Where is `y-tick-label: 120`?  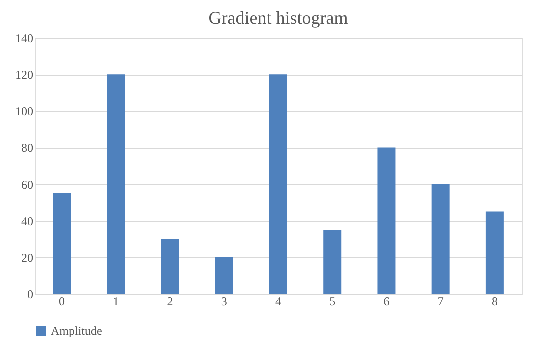
y-tick-label: 120 is located at coordinates (25, 75).